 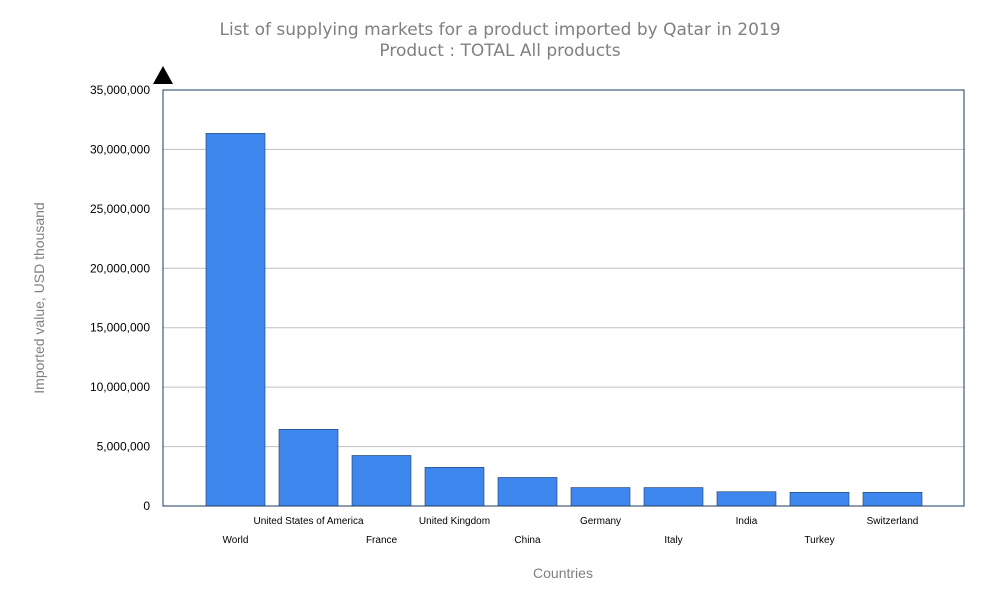 What do you see at coordinates (120, 268) in the screenshot?
I see `y-tick-label: 20,000,000` at bounding box center [120, 268].